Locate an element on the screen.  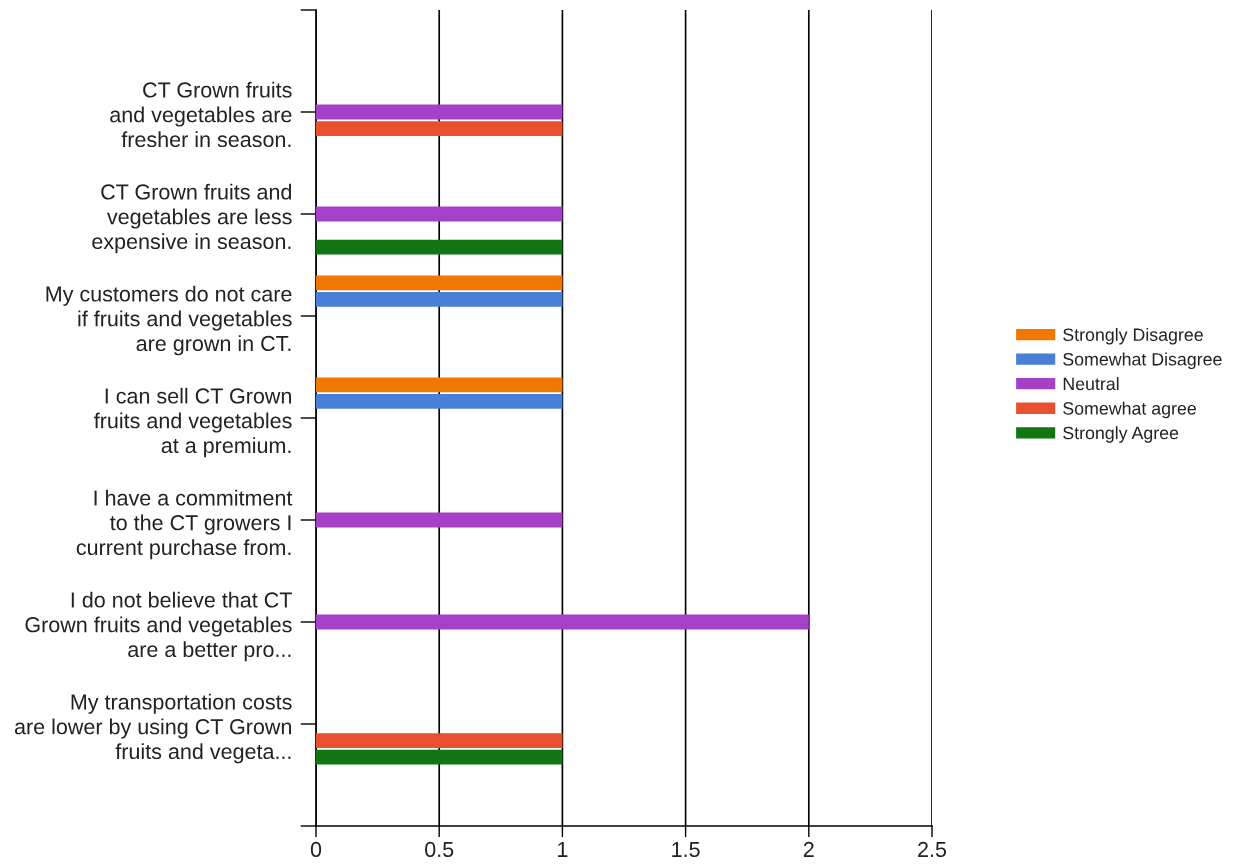
x-tick-label: 2.5 is located at coordinates (932, 849).